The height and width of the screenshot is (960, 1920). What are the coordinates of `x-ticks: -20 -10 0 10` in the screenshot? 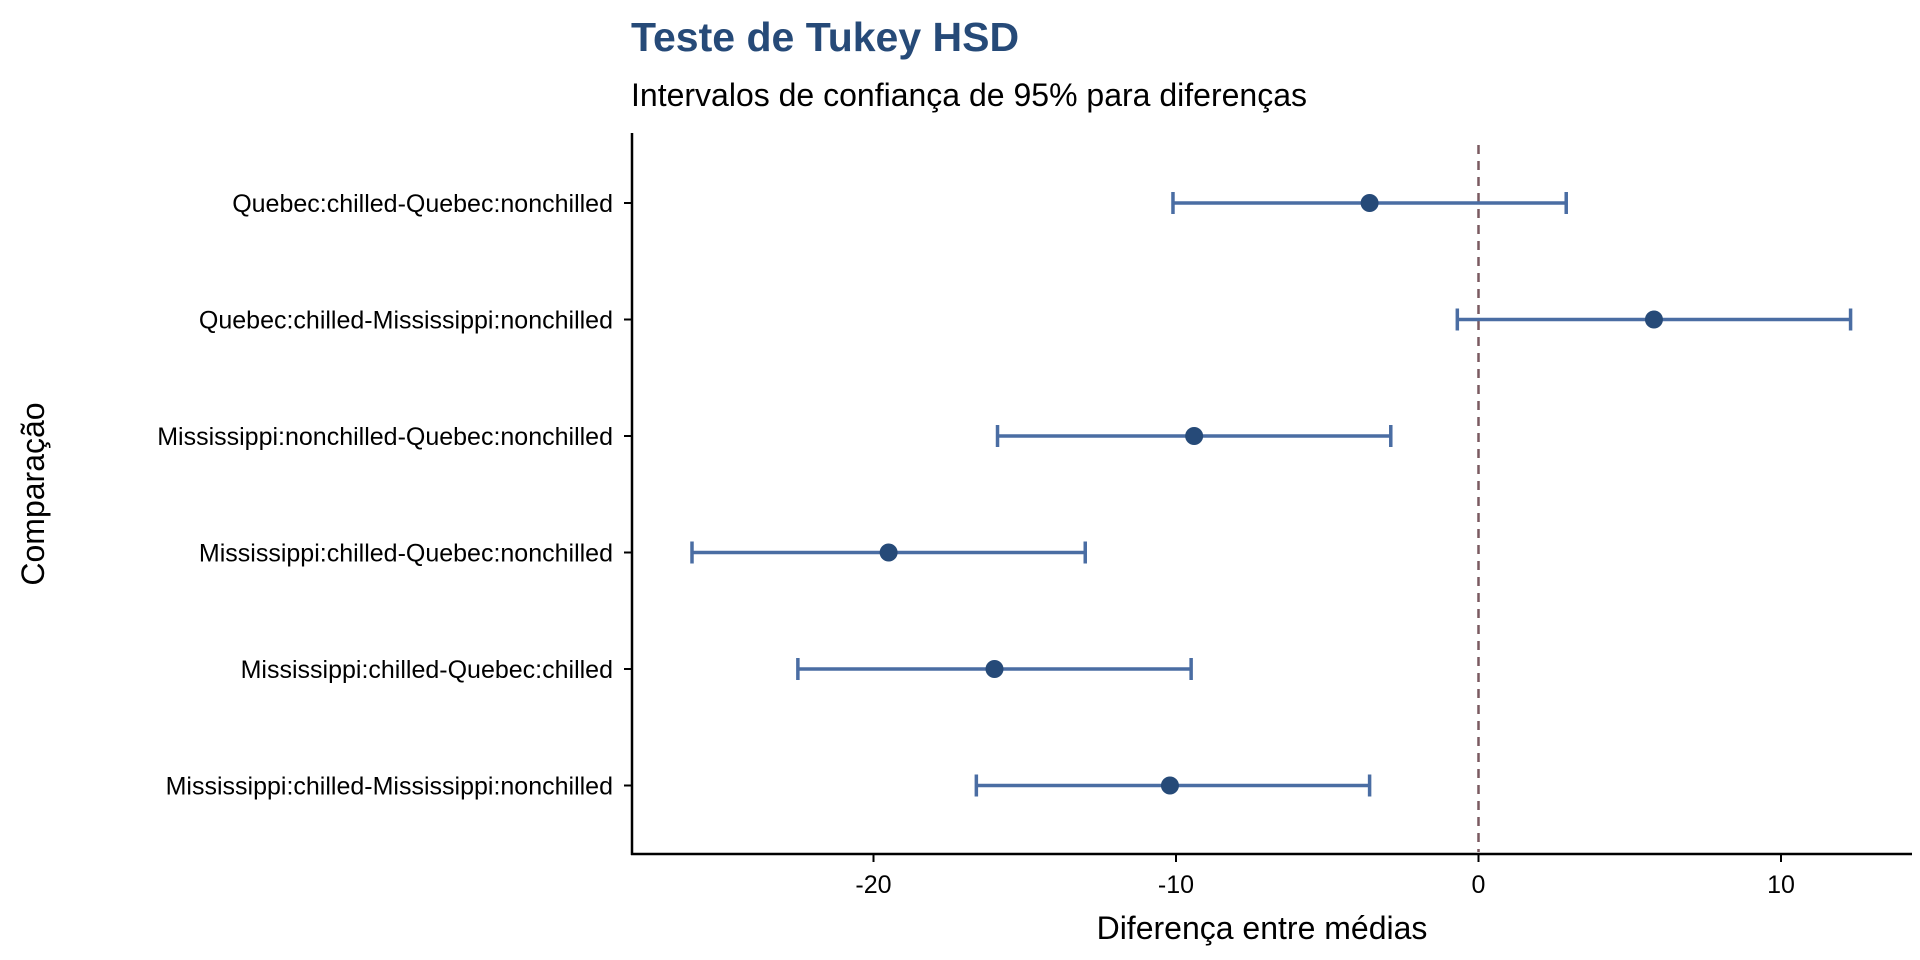 It's located at (1325, 876).